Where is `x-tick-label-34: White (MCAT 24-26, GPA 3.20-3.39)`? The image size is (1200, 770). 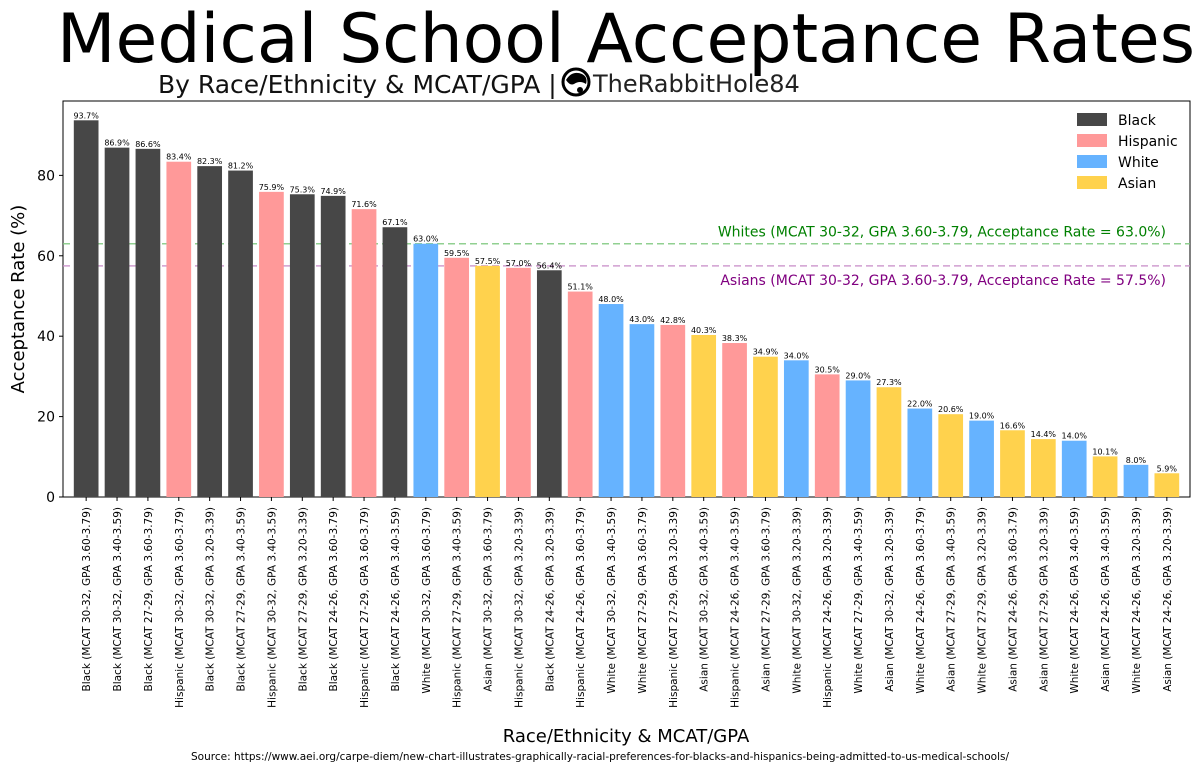 x-tick-label-34: White (MCAT 24-26, GPA 3.20-3.39) is located at coordinates (1137, 600).